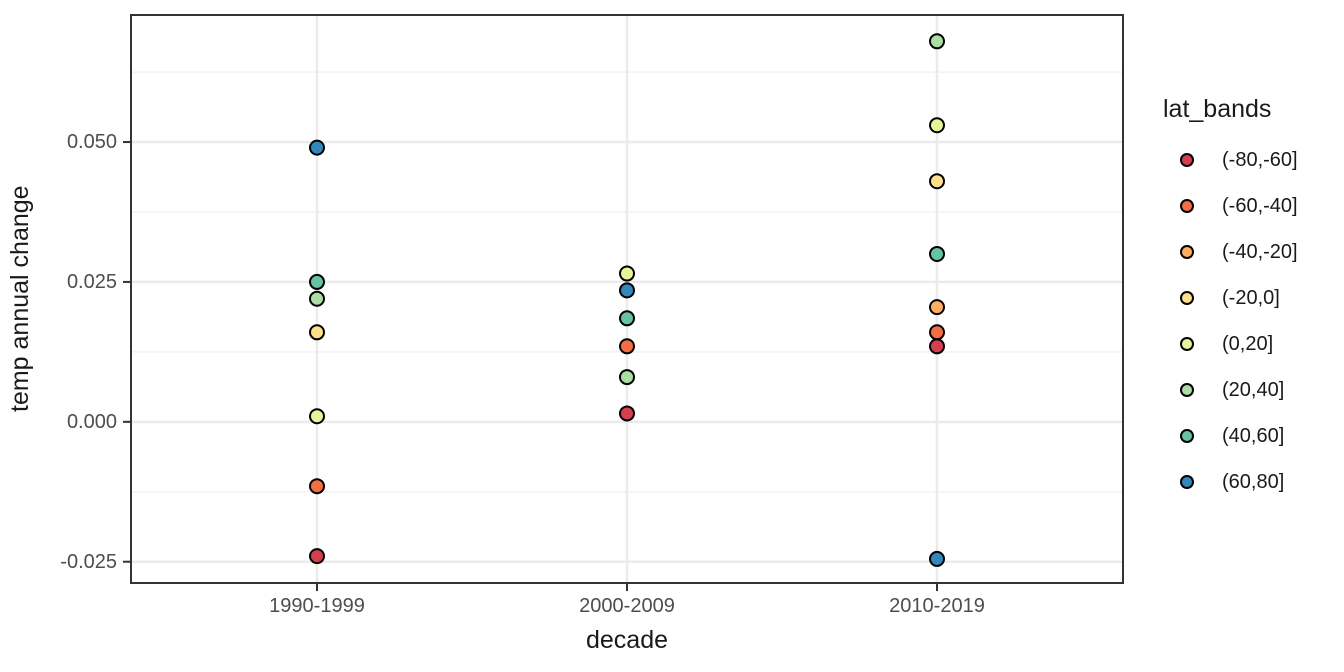 This screenshot has width=1344, height=672. I want to click on legend-item: (40,60], so click(1253, 436).